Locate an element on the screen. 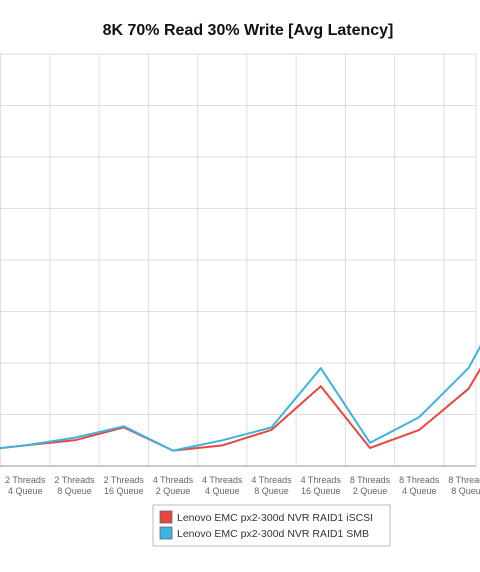 This screenshot has height=572, width=480. x-tick-label: 8 Threads 4 Queue is located at coordinates (419, 485).